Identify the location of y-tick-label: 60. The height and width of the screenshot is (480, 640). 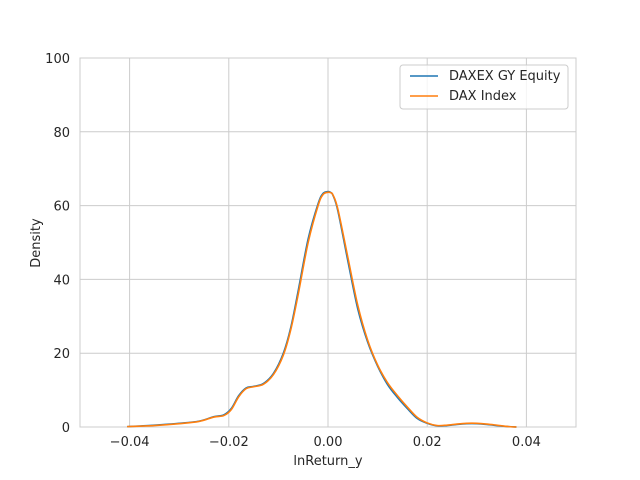
(61, 207).